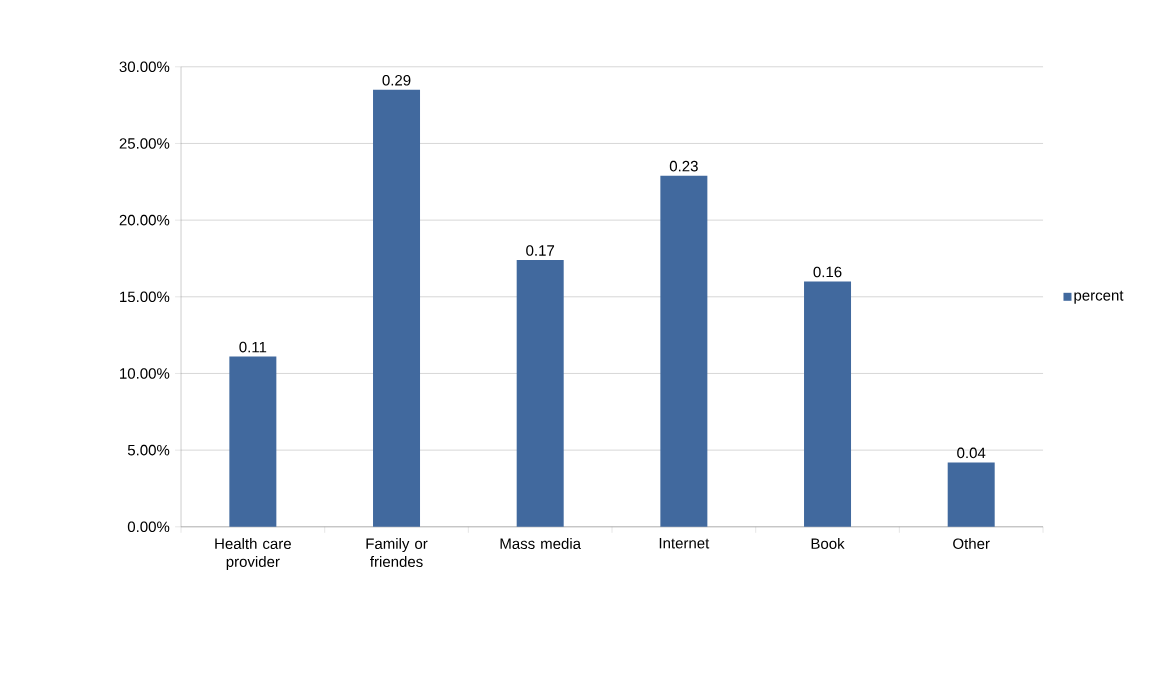 The height and width of the screenshot is (674, 1158). I want to click on x-tick-label: Mass media, so click(541, 544).